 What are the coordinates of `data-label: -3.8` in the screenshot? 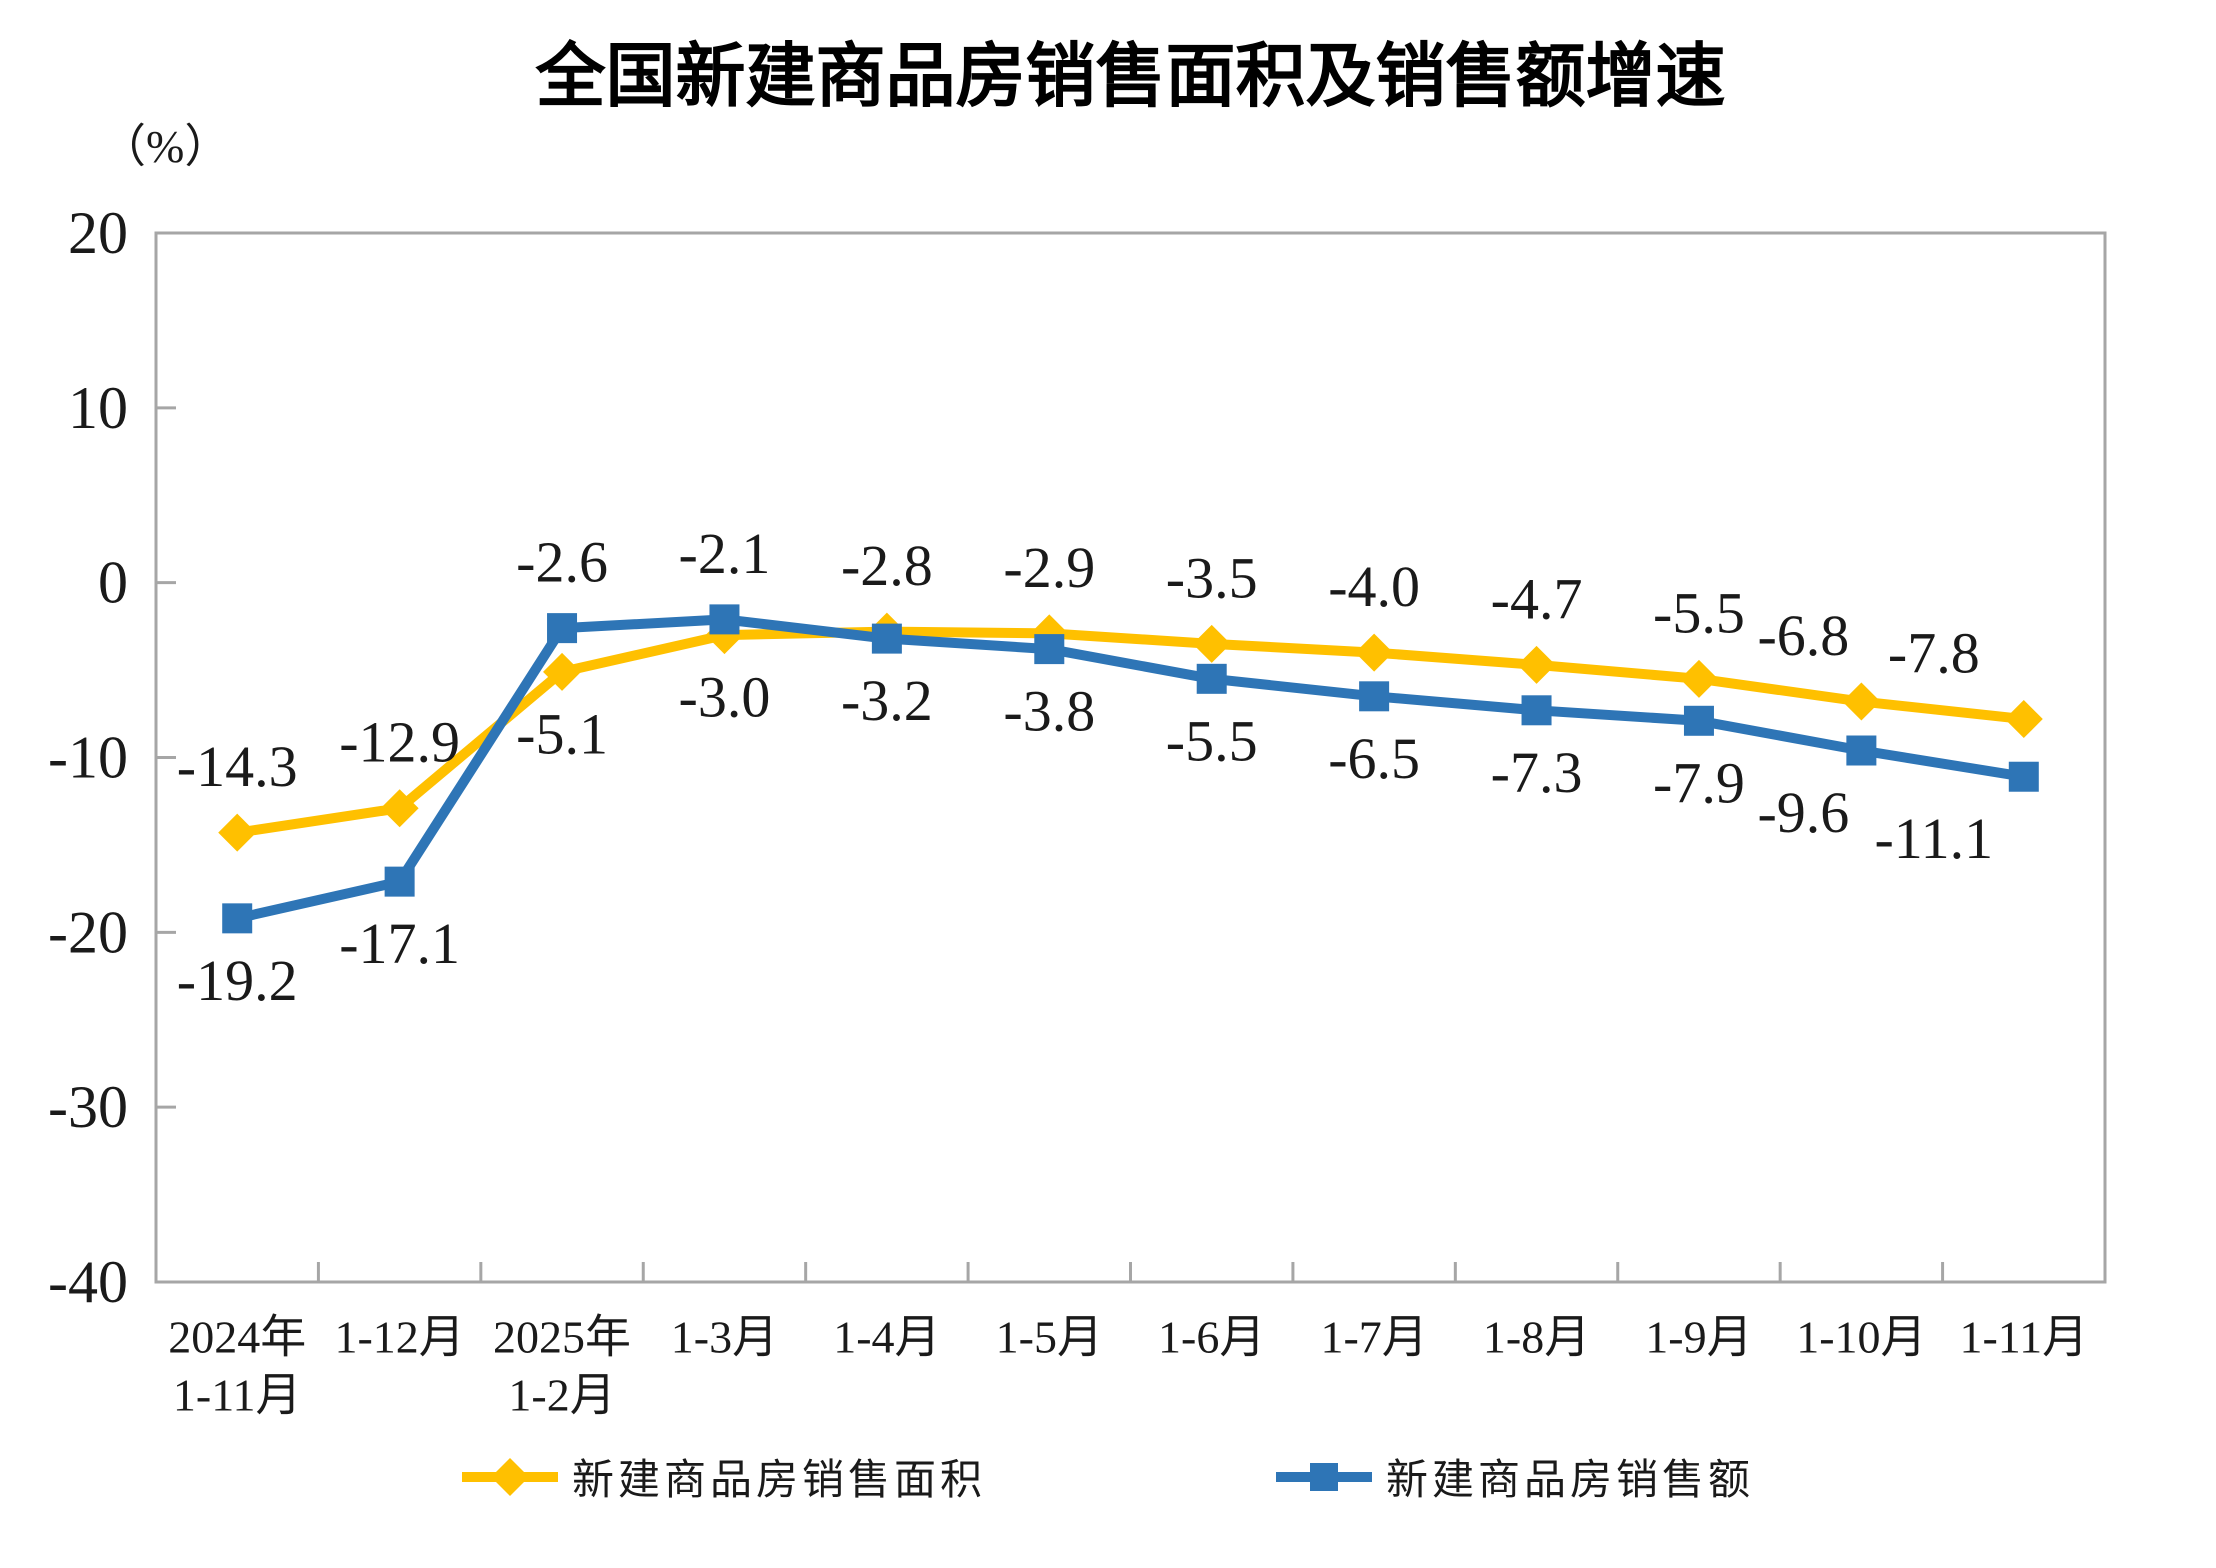 It's located at (1049, 711).